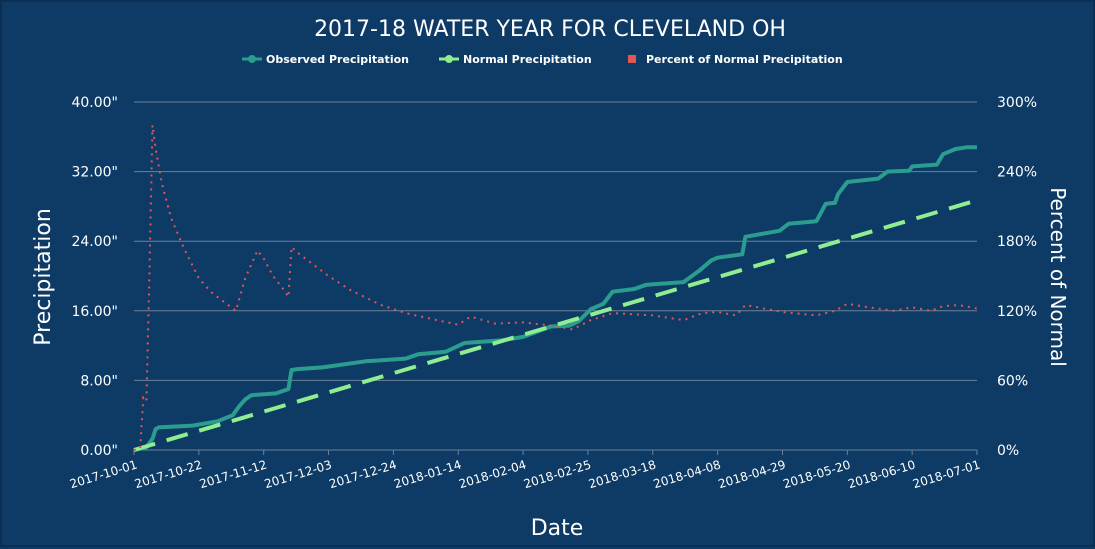 The image size is (1095, 549). Describe the element at coordinates (816, 474) in the screenshot. I see `x-tick-label: 2018-05-20` at that location.